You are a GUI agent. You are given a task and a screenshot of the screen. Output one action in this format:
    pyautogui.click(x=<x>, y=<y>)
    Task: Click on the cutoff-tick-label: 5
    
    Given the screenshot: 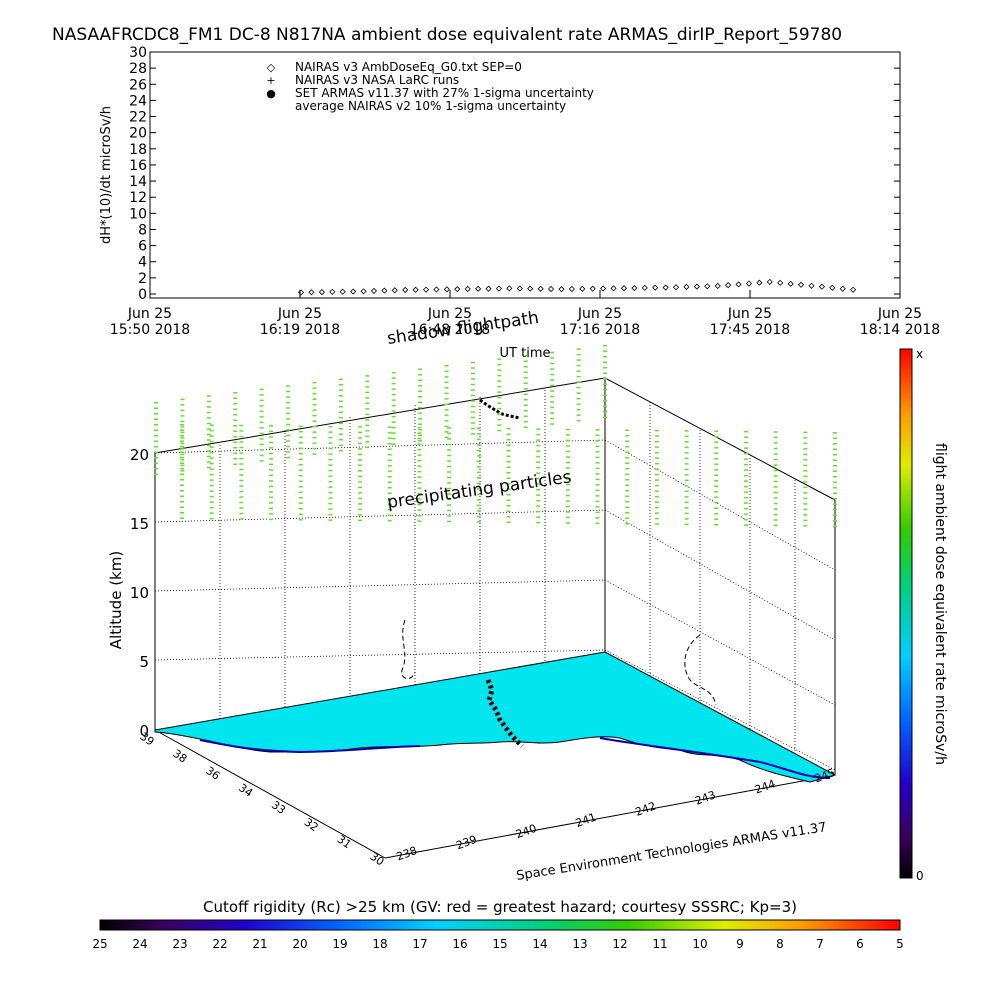 What is the action you would take?
    pyautogui.click(x=900, y=944)
    